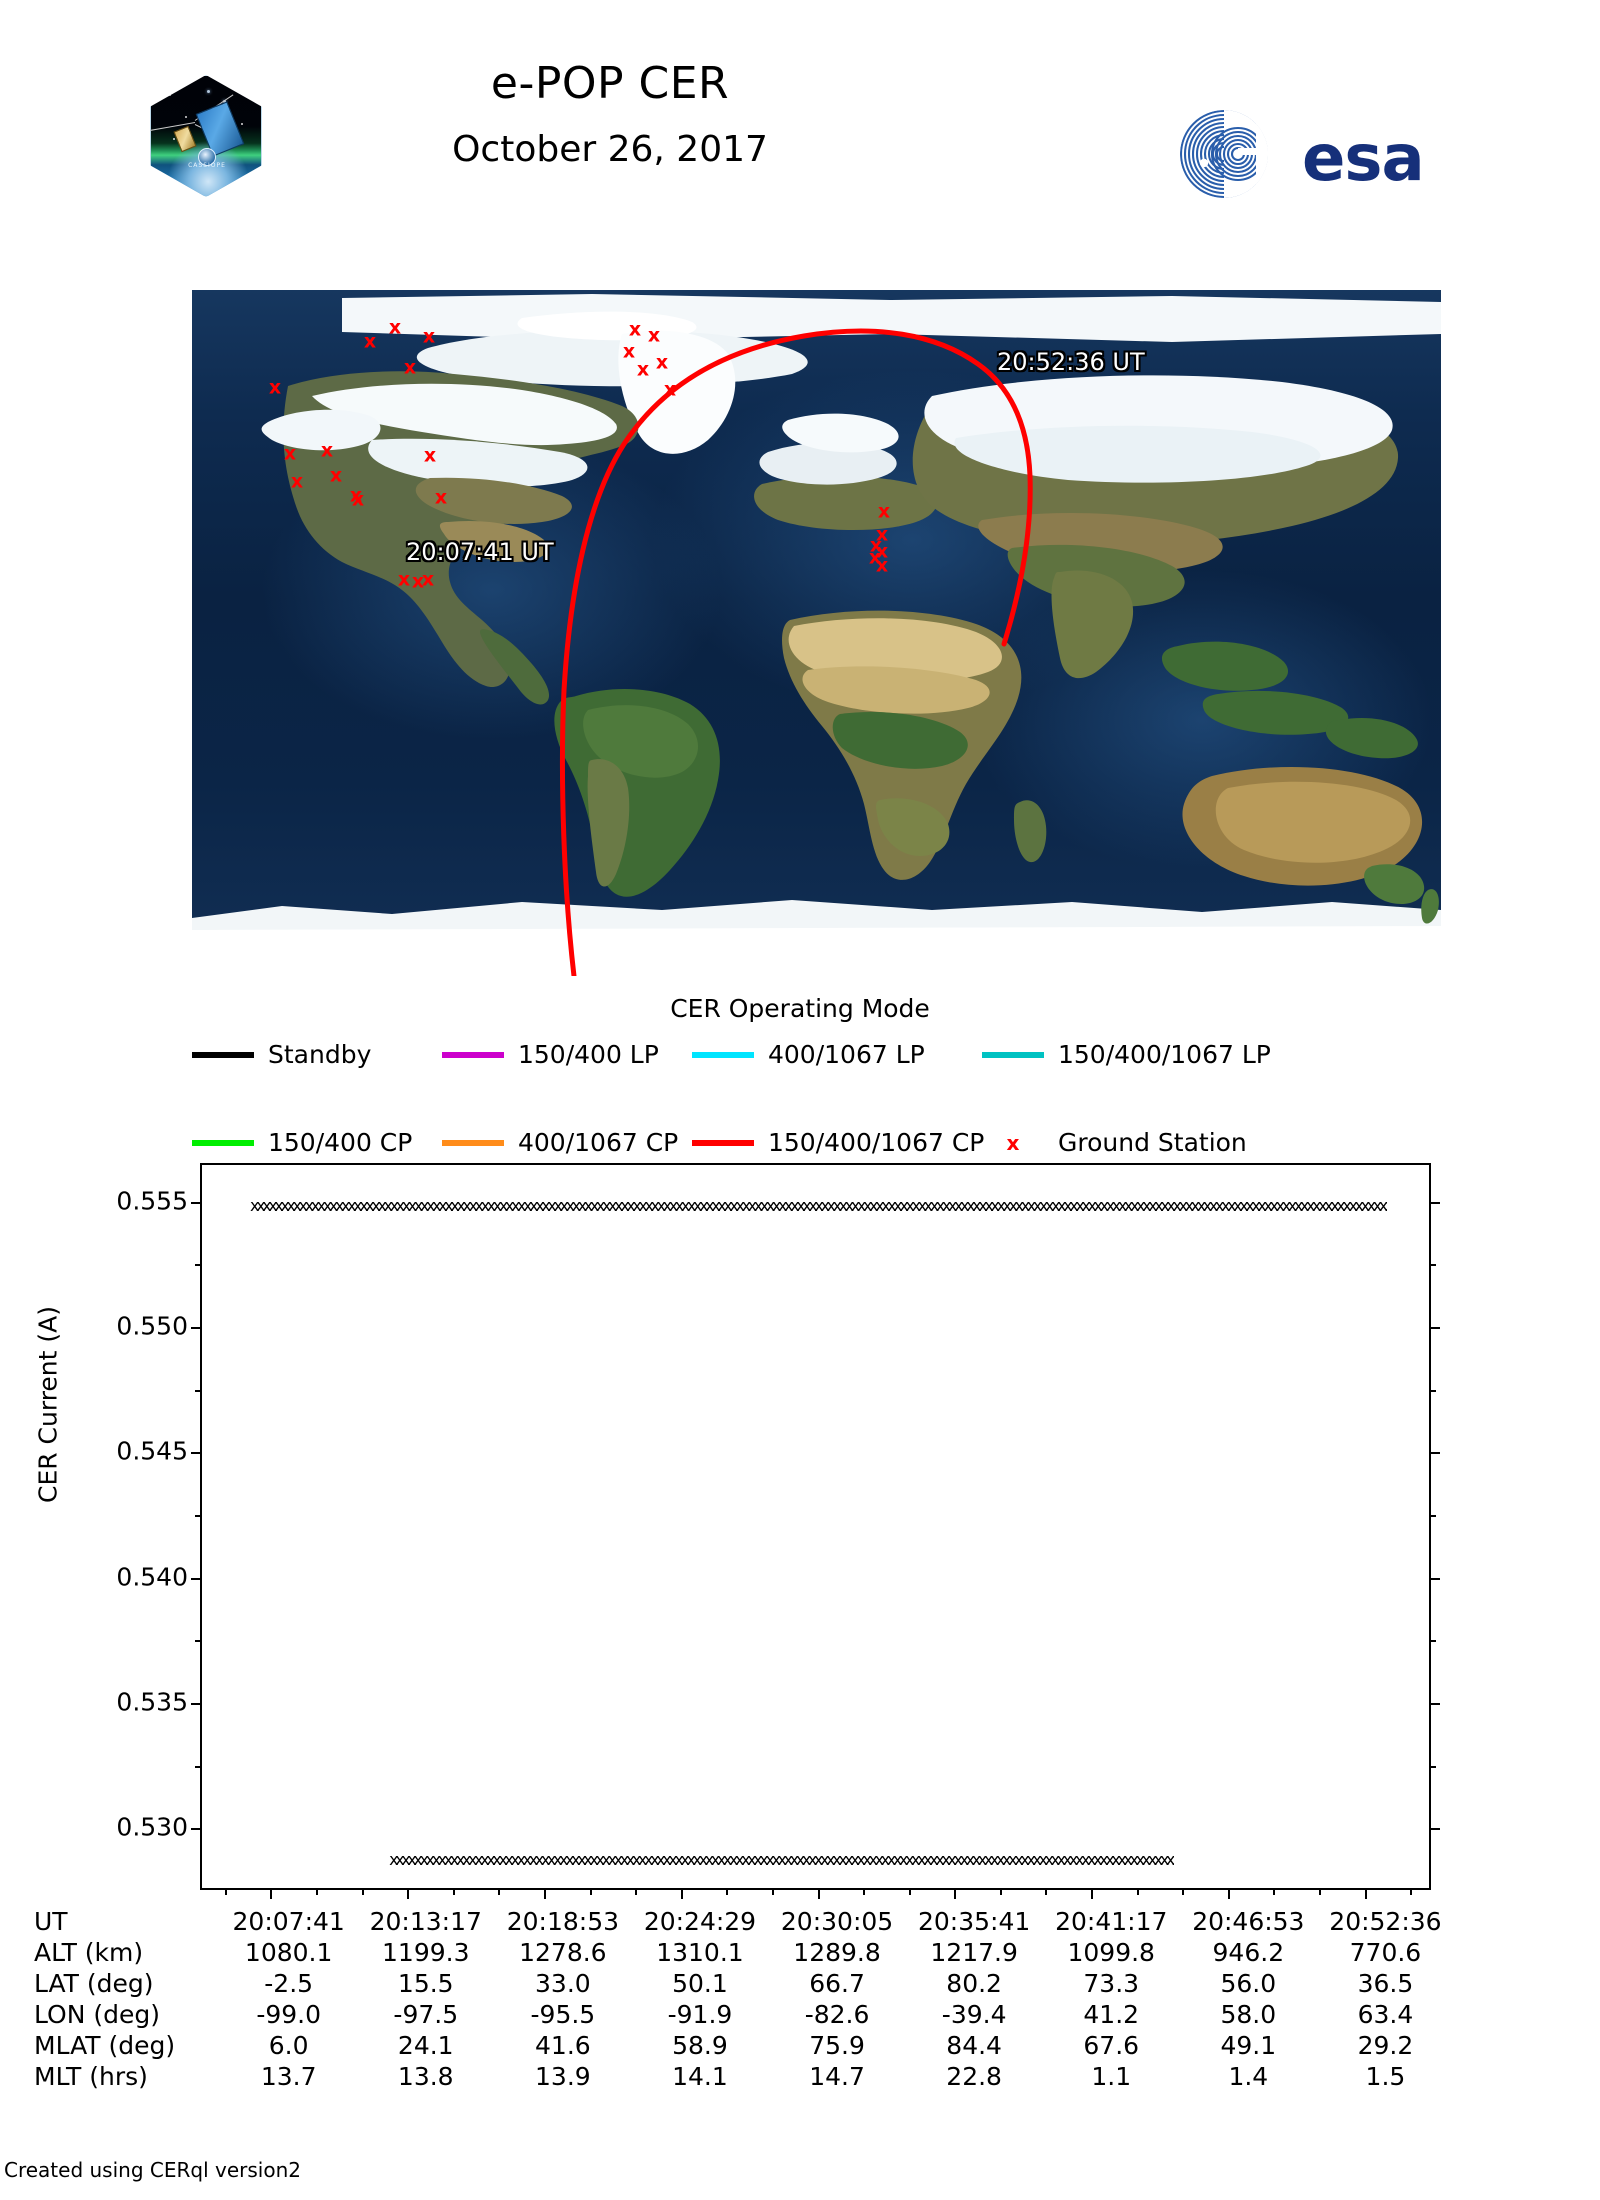 The image size is (1600, 2200). What do you see at coordinates (289, 1983) in the screenshot?
I see `table-cell: -2.5` at bounding box center [289, 1983].